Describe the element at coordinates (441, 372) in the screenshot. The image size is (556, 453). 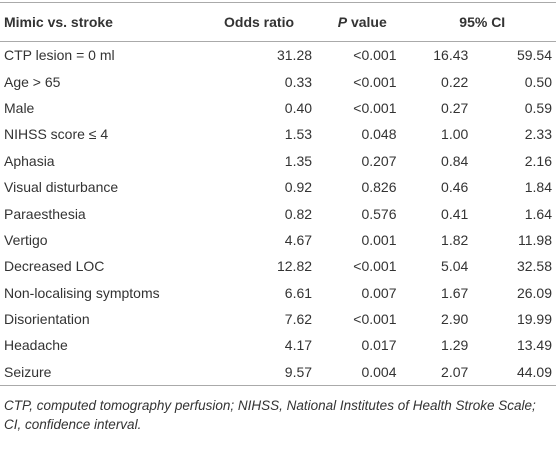
I see `table-cell: 2.07` at that location.